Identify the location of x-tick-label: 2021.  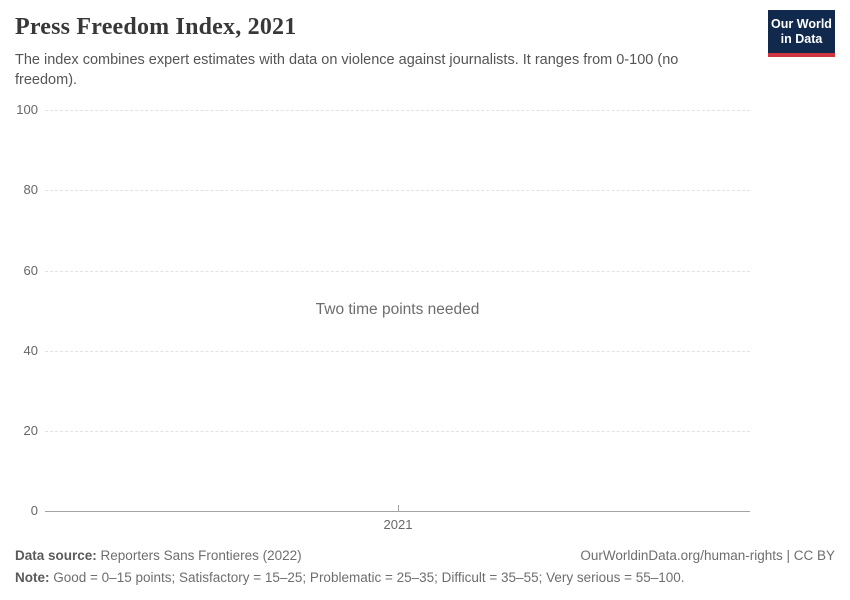
(398, 524).